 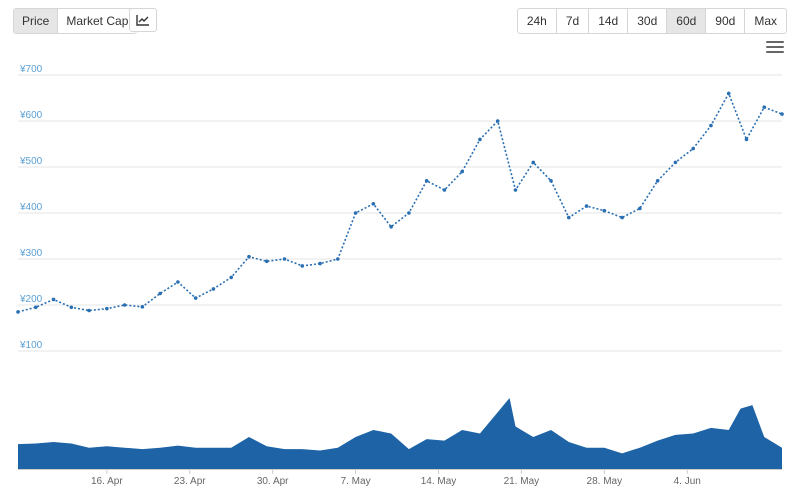 I want to click on y-tick-label: ¥700, so click(x=31, y=69).